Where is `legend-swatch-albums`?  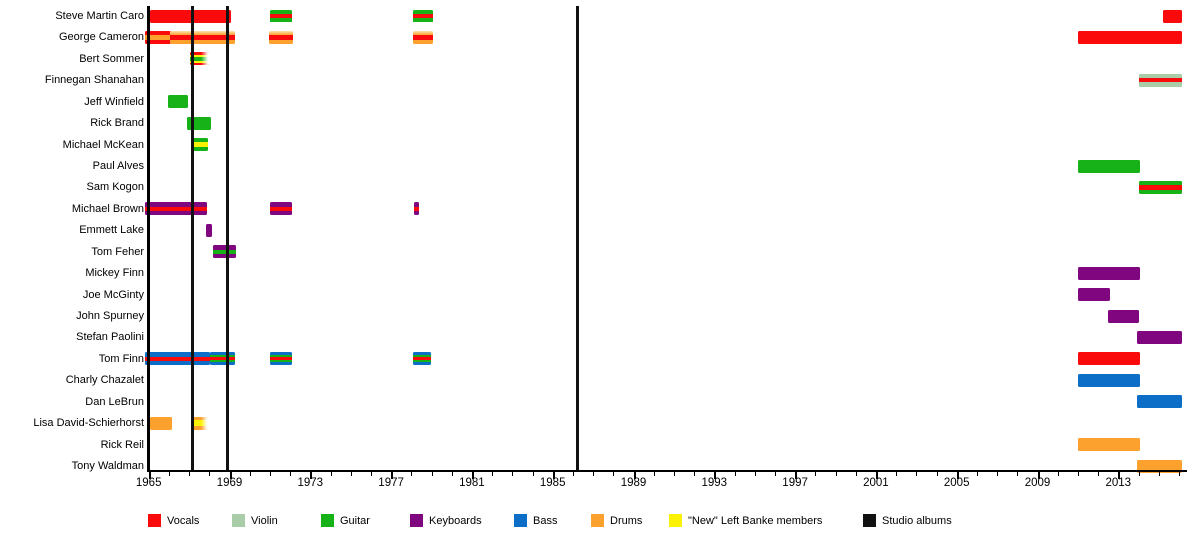 legend-swatch-albums is located at coordinates (869, 520).